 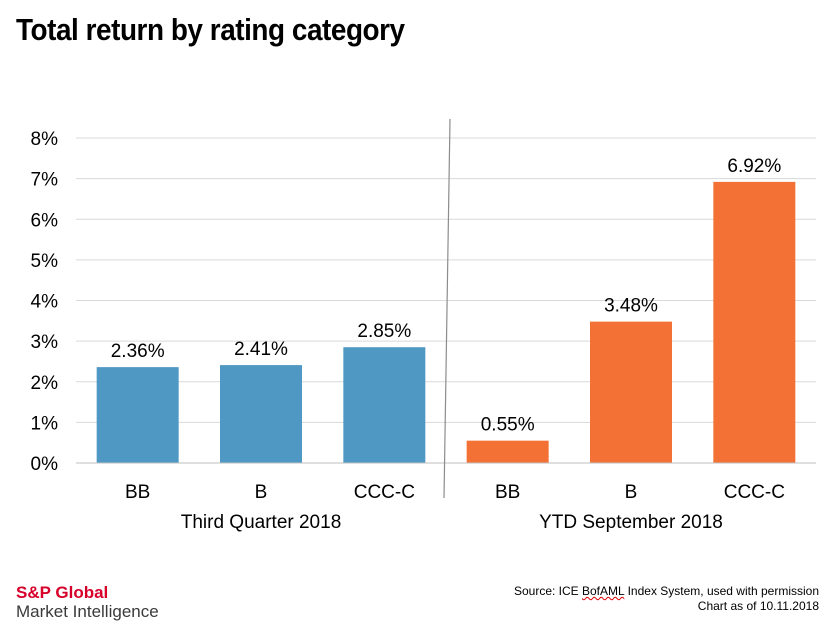 I want to click on chart-title: Total return by rating category, so click(x=210, y=29).